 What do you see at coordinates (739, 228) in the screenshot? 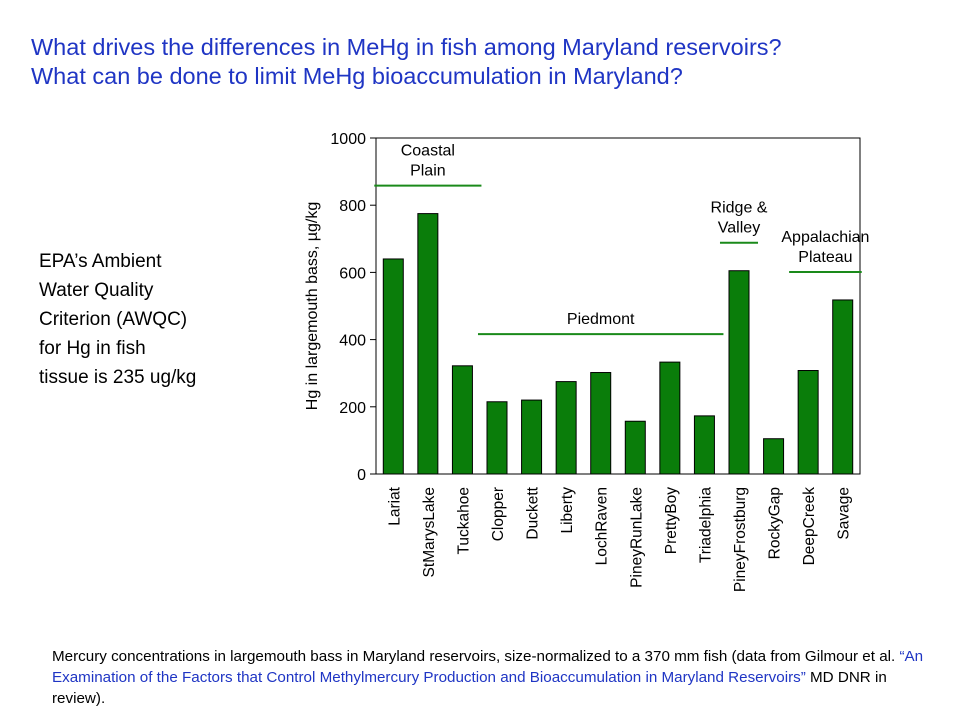
I see `region-label-line: Valley` at bounding box center [739, 228].